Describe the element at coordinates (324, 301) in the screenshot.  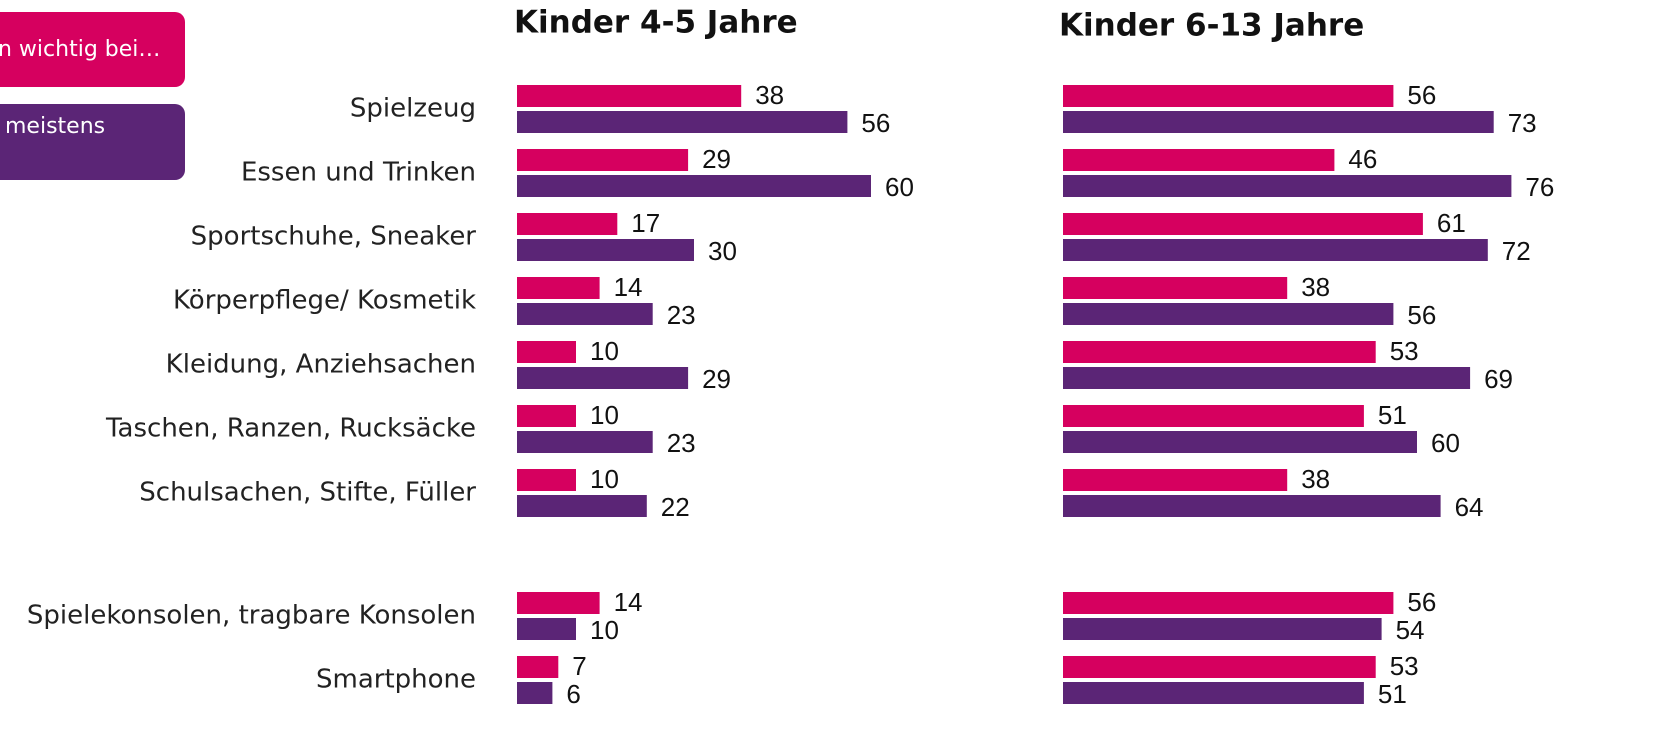
I see `category-label: Körperpflege/ Kosmetik` at that location.